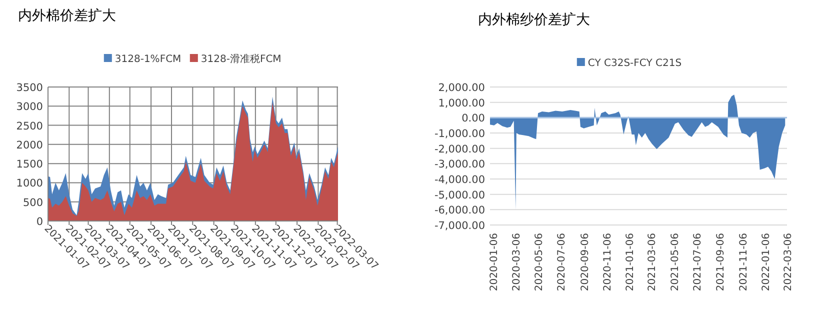 Image resolution: width=818 pixels, height=333 pixels. I want to click on y-tick-label: -3,000.00, so click(459, 164).